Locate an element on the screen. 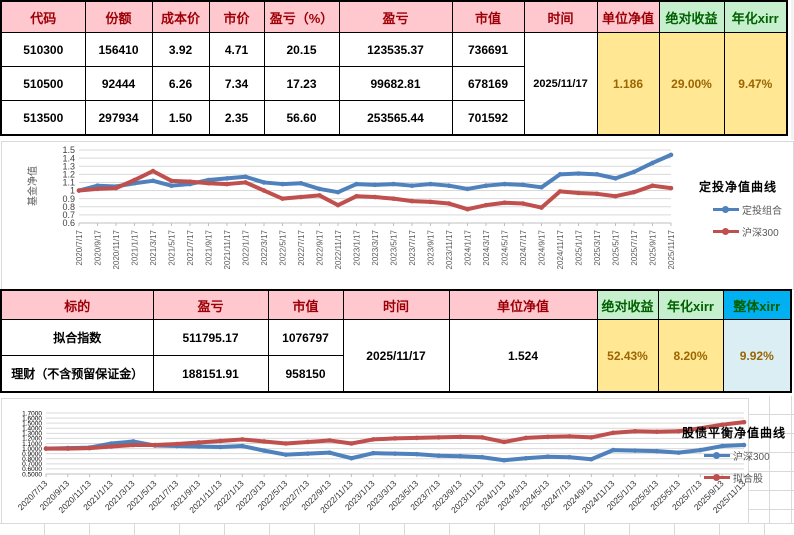 Image resolution: width=794 pixels, height=535 pixels. svg-text: 2021/7/17 is located at coordinates (190, 247).